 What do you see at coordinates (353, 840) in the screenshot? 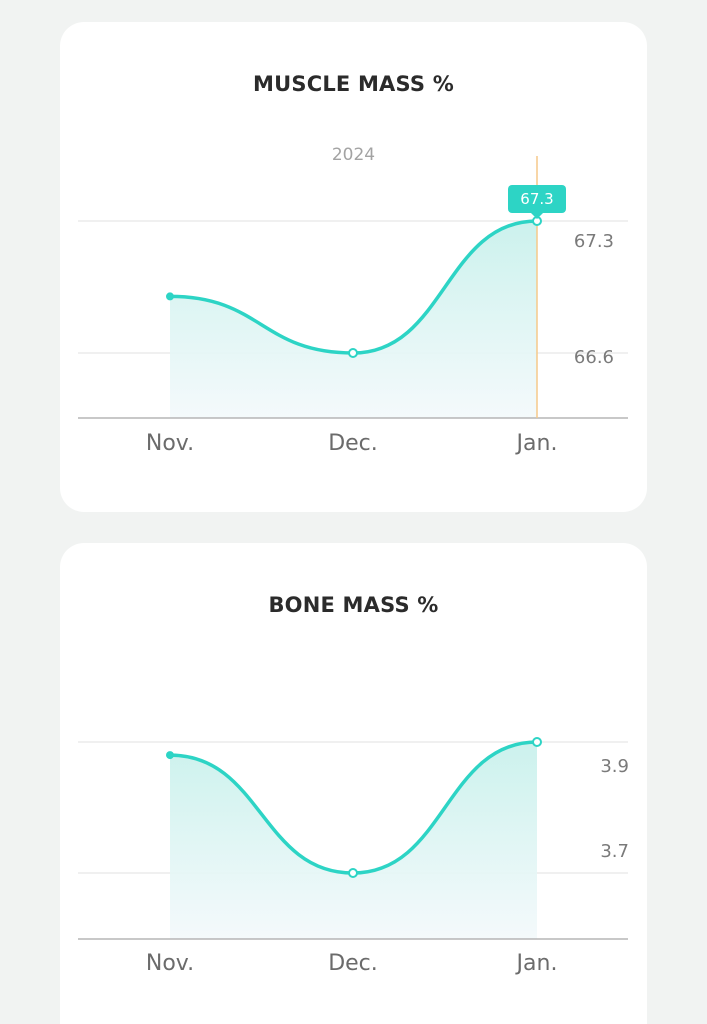
I see `bone-area-fill` at bounding box center [353, 840].